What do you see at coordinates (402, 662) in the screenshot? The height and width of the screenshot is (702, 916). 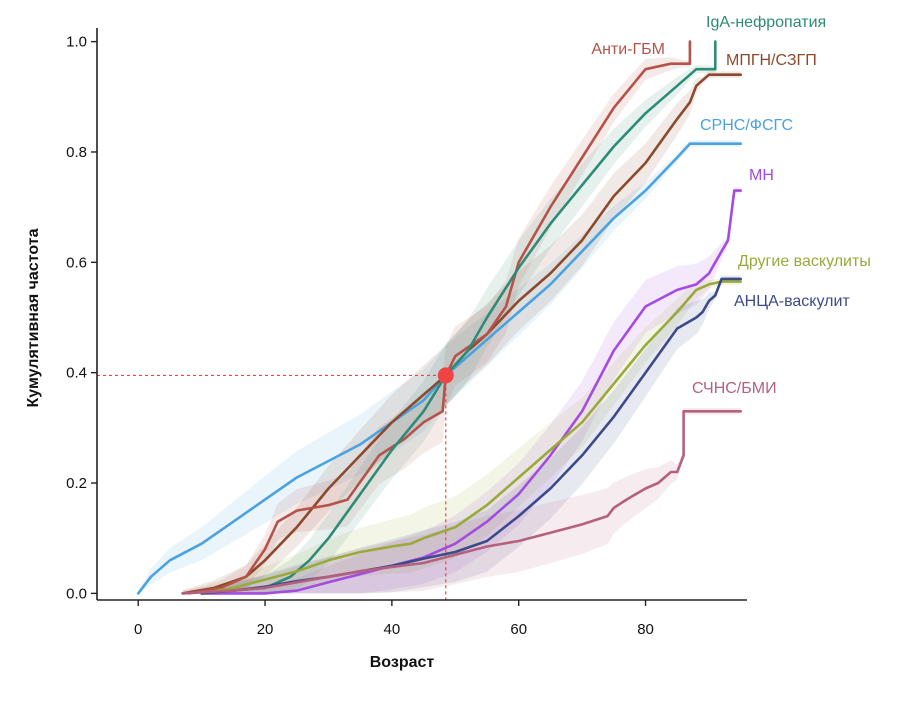 I see `x-axis-title: Возраст` at bounding box center [402, 662].